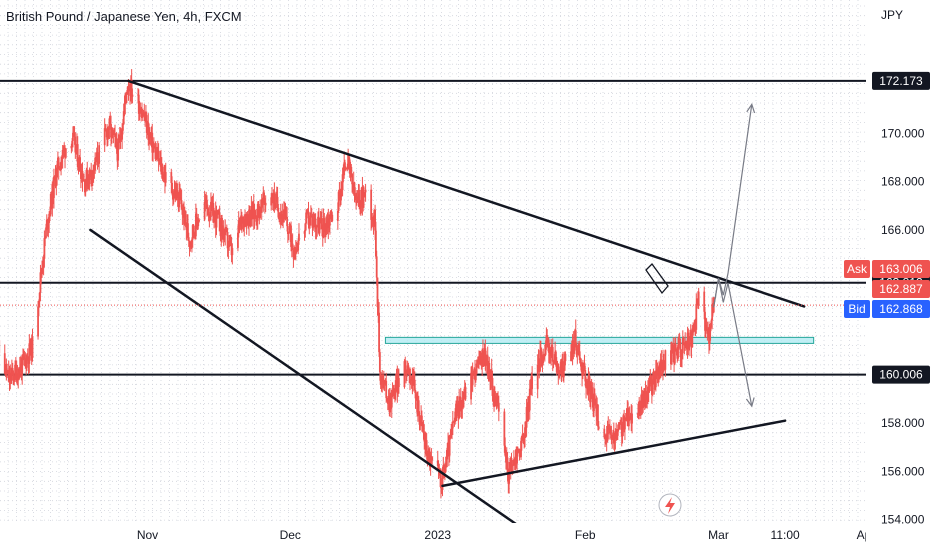  Describe the element at coordinates (718, 535) in the screenshot. I see `x-tick-label: Mar` at that location.